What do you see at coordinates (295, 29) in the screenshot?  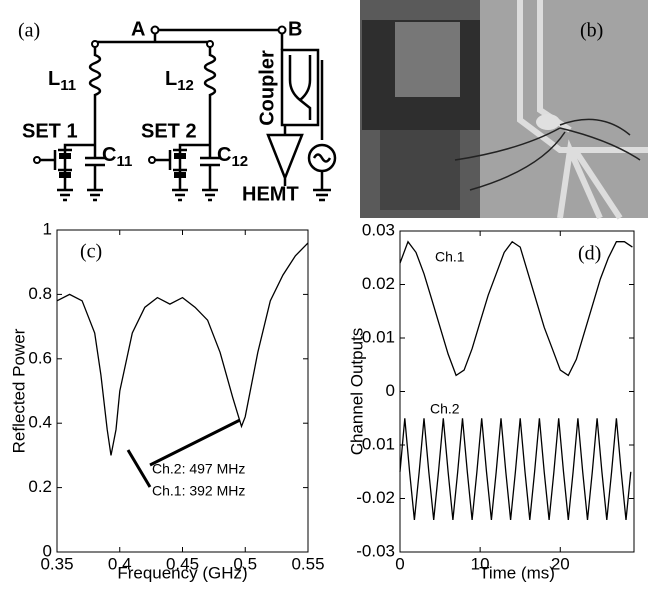 I see `node-label: B` at bounding box center [295, 29].